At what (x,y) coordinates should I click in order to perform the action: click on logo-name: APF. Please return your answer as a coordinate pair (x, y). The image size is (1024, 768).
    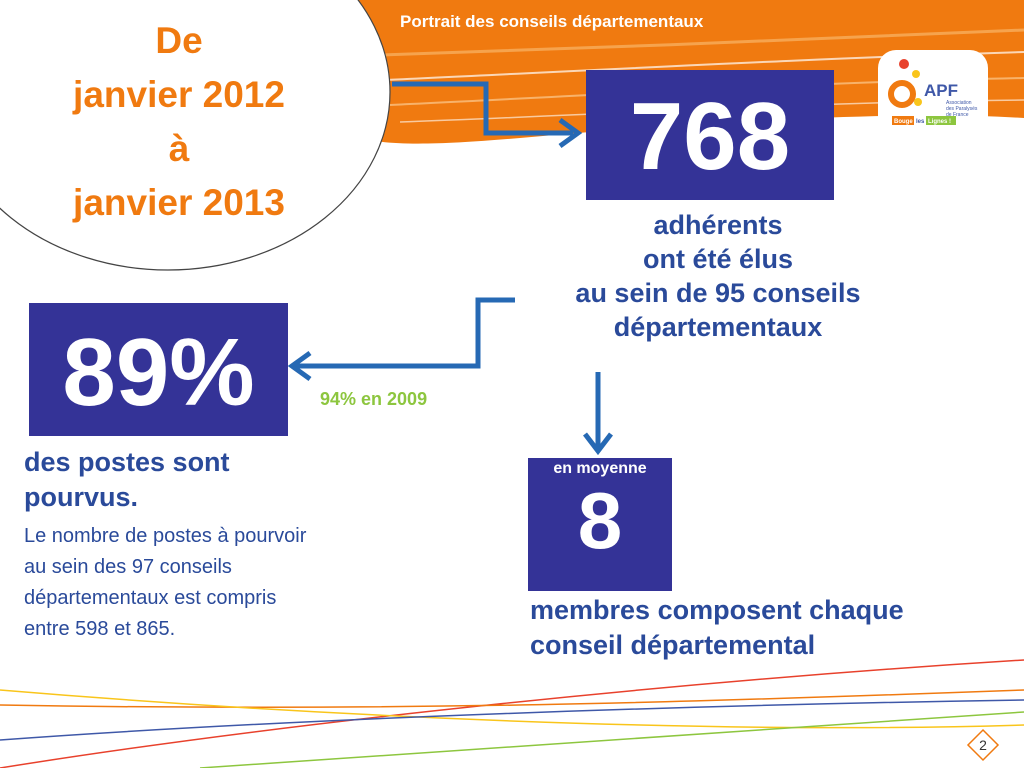
    Looking at the image, I should click on (941, 90).